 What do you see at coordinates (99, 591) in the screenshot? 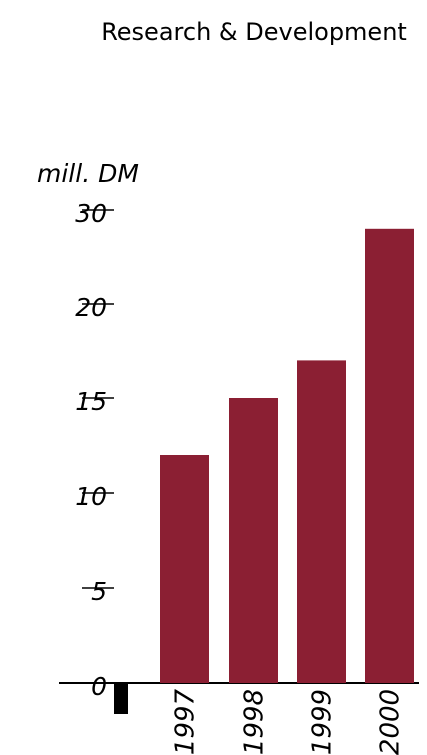
I see `y-tick-label: 5` at bounding box center [99, 591].